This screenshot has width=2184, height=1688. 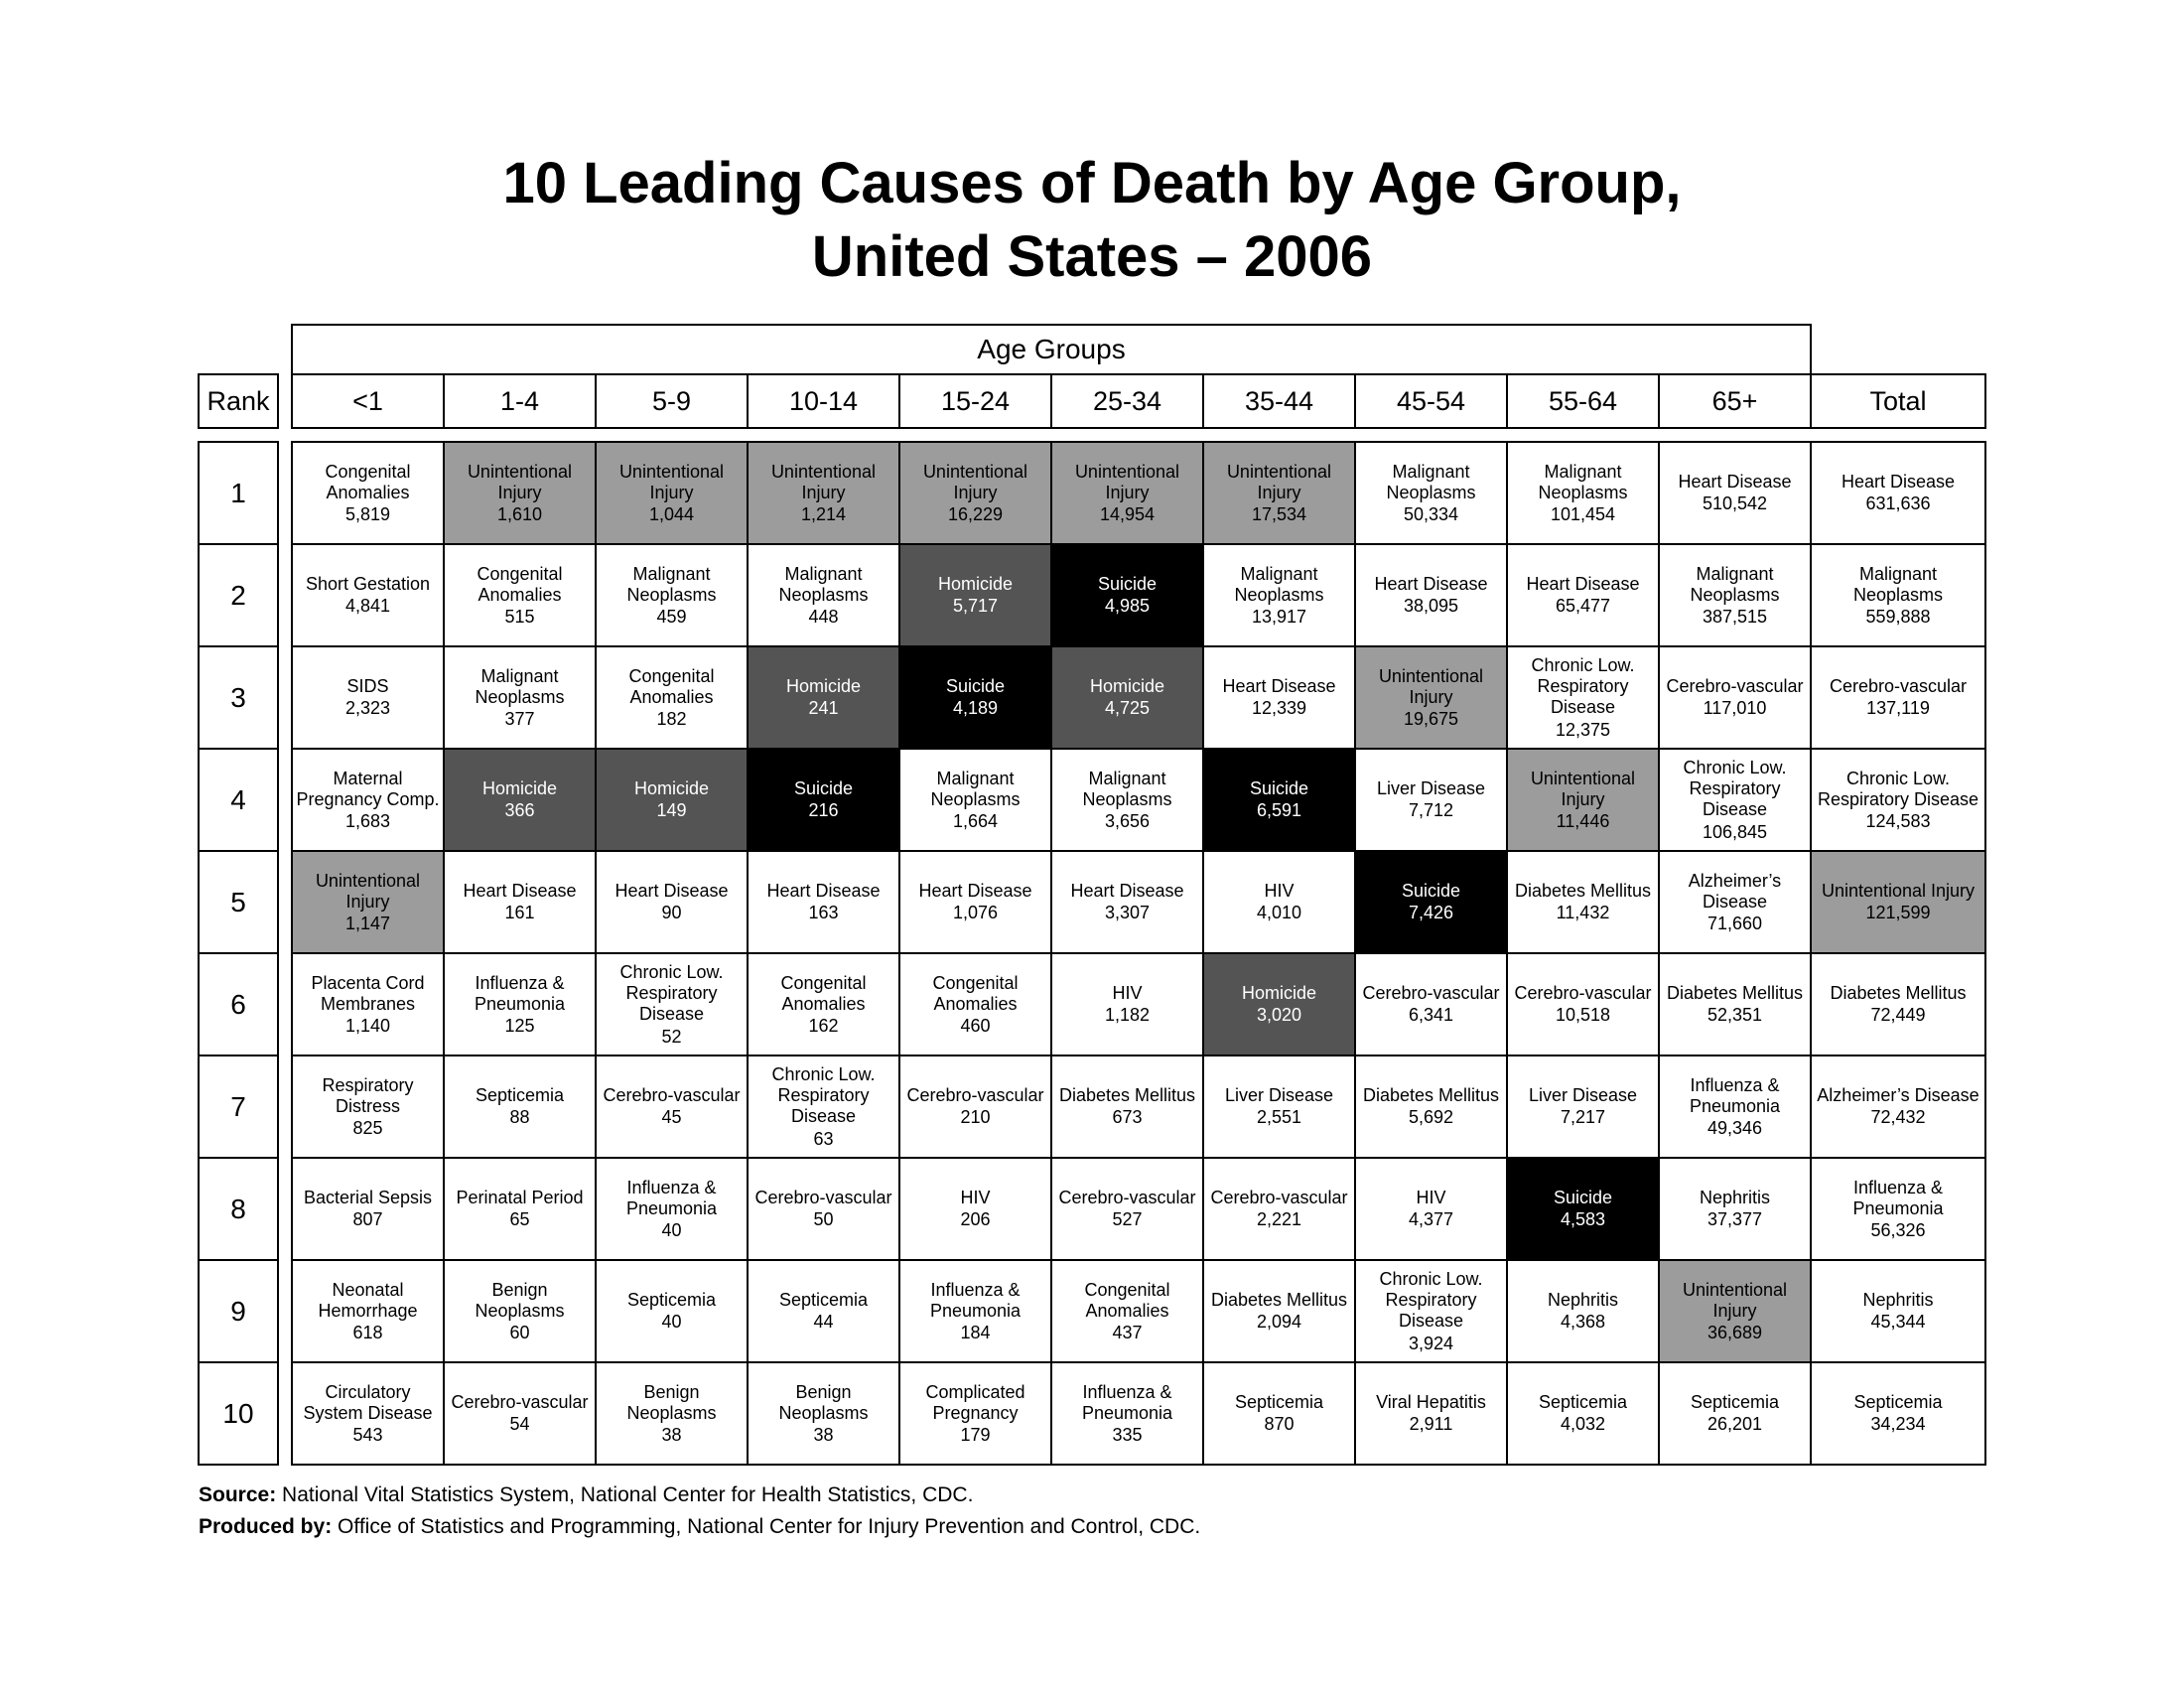 I want to click on cause-cell: HIV 206, so click(x=974, y=1209).